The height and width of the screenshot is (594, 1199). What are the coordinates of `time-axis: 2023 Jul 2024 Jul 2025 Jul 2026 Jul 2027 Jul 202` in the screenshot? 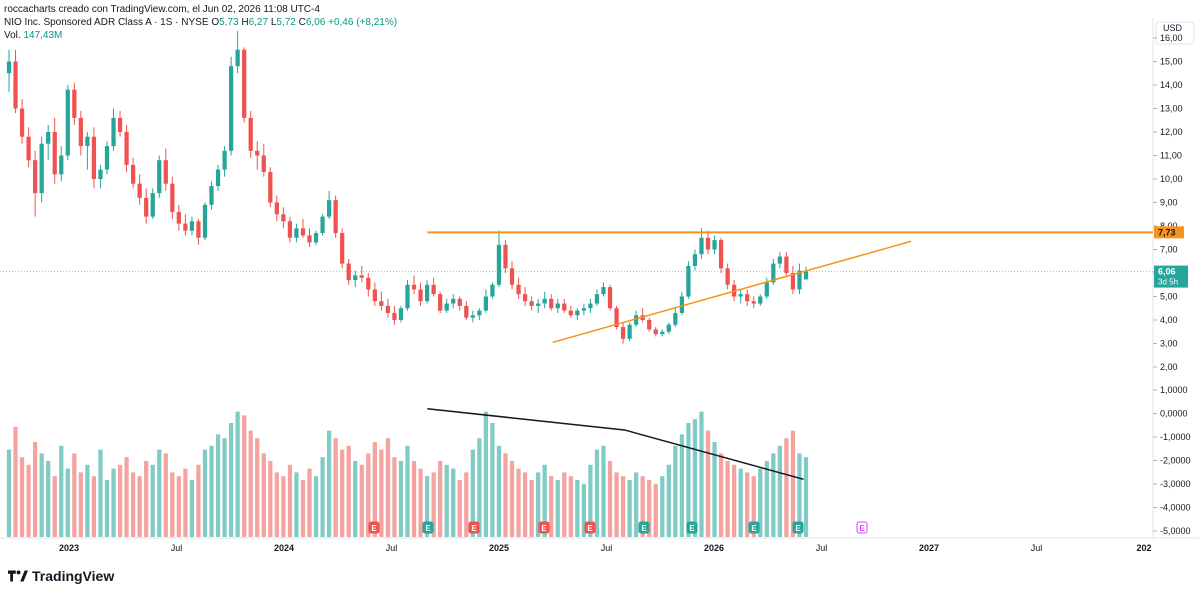 It's located at (605, 548).